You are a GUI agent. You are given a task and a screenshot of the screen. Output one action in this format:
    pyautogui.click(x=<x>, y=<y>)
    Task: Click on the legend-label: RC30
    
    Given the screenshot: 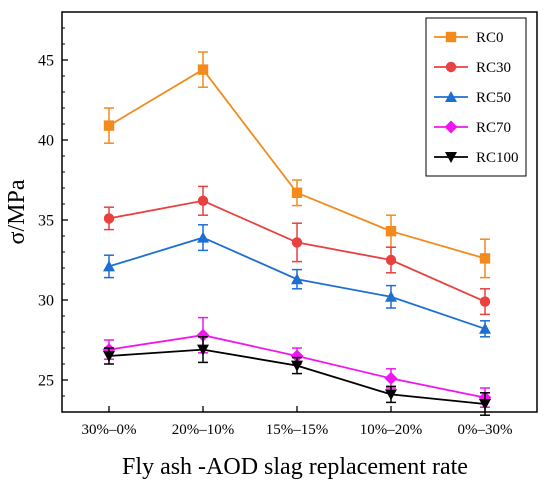 What is the action you would take?
    pyautogui.click(x=493, y=68)
    